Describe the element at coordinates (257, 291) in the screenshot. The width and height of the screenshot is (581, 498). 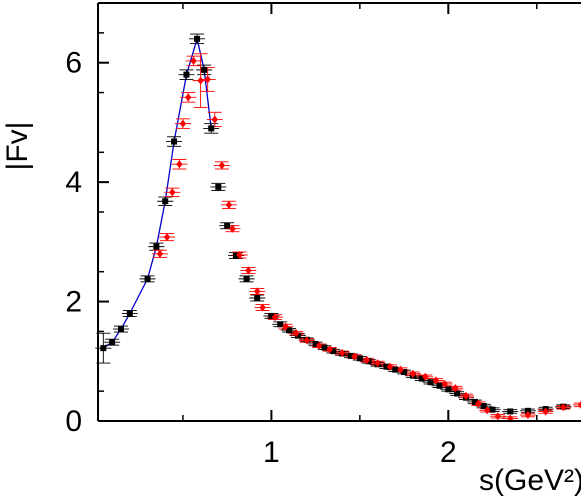
I see `point-s1-p15` at that location.